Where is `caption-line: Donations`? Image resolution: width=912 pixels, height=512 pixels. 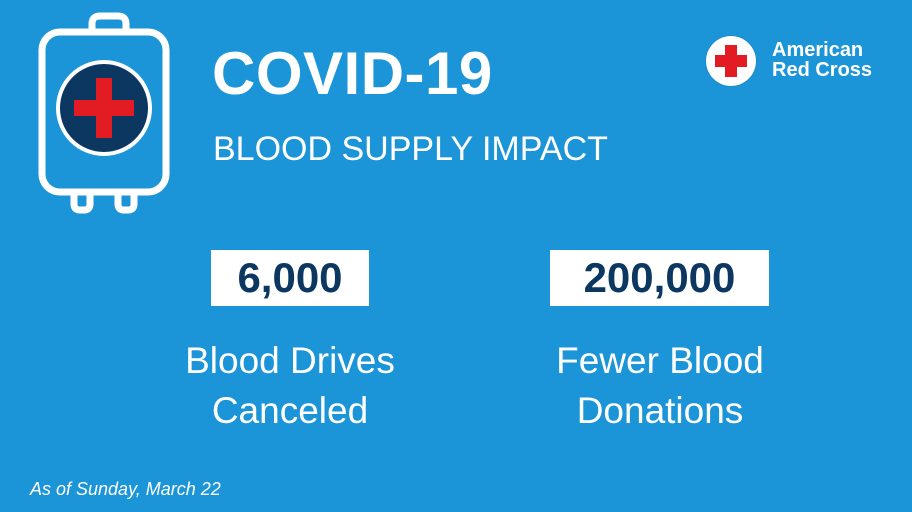 caption-line: Donations is located at coordinates (660, 410).